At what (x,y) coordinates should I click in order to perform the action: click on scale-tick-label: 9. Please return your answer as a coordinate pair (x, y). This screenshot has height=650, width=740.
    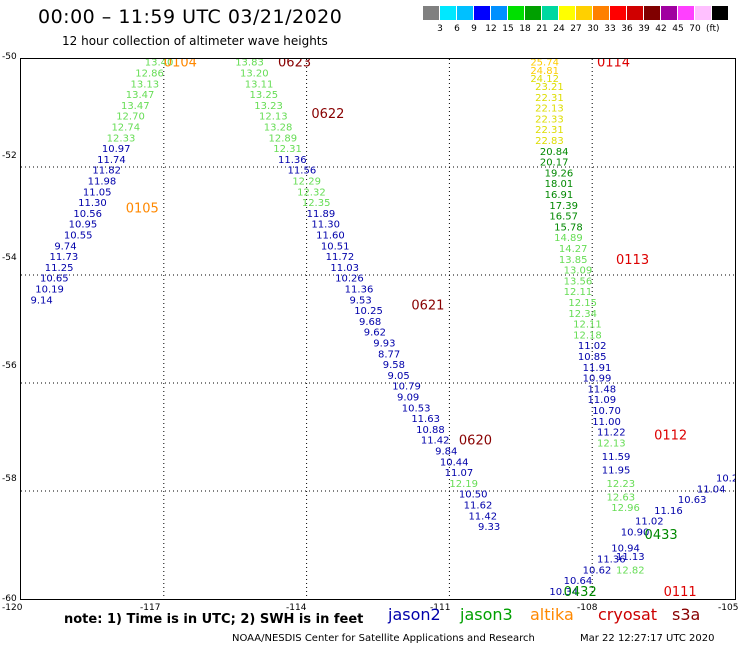
    Looking at the image, I should click on (474, 29).